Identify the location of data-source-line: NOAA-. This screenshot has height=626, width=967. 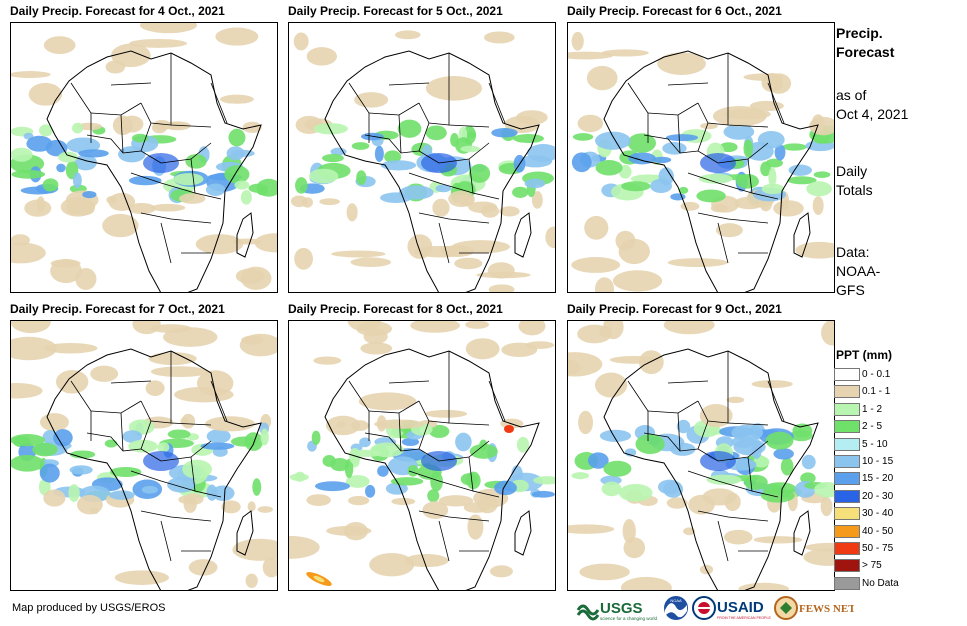
(858, 271).